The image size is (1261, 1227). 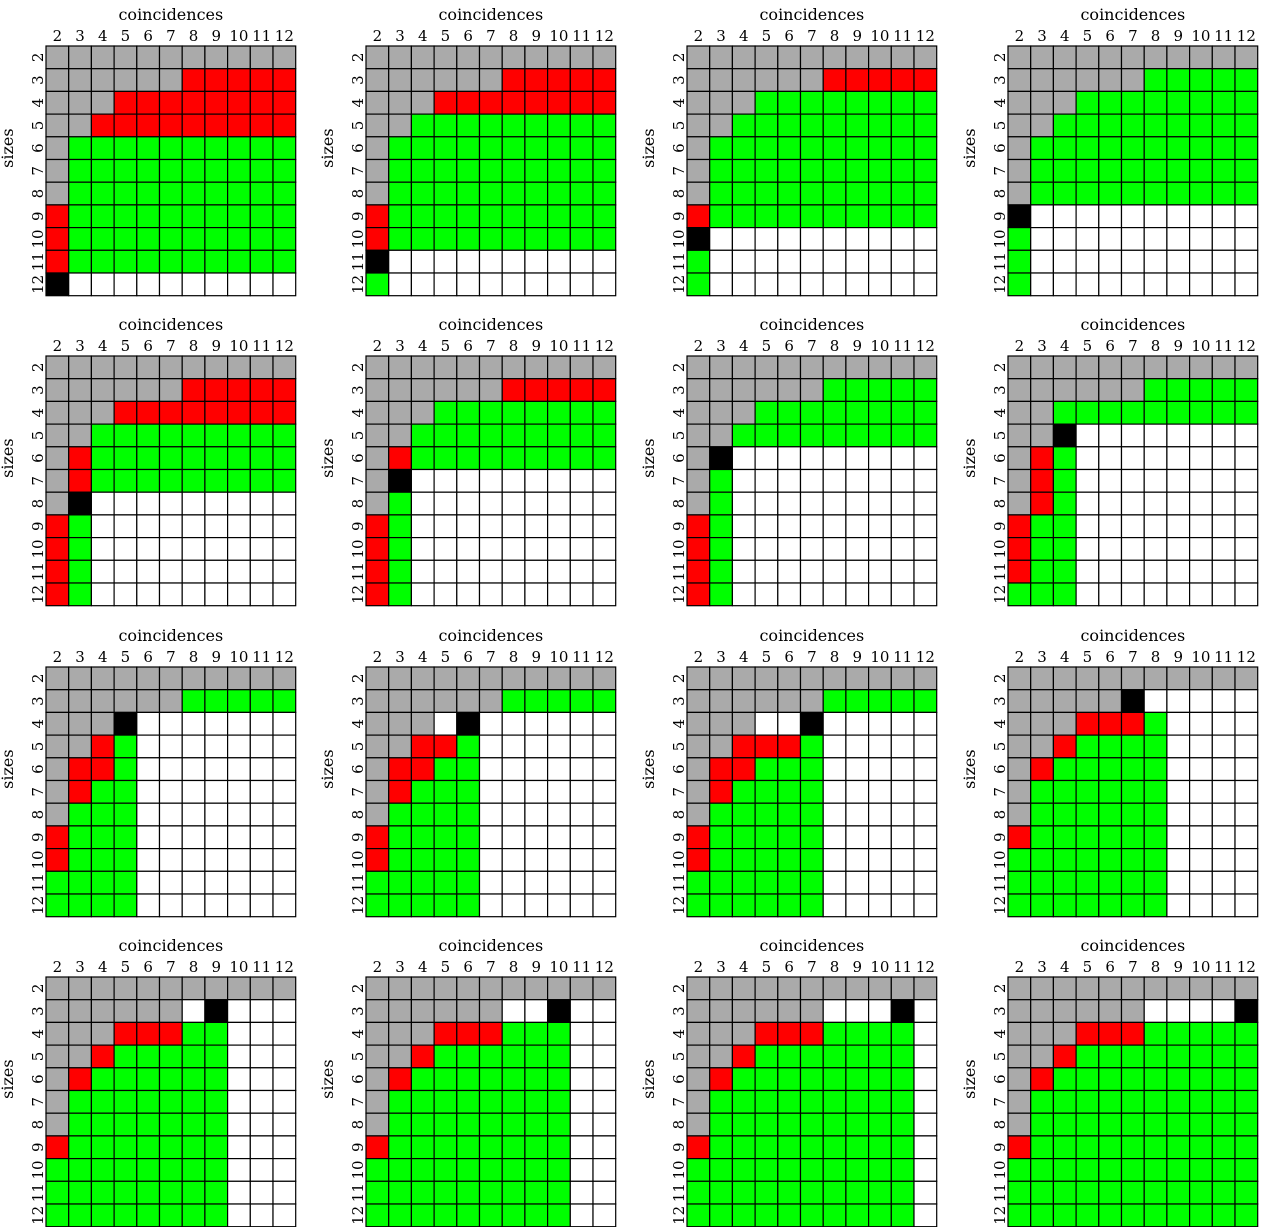 I want to click on x-tick-label: 2, so click(x=58, y=657).